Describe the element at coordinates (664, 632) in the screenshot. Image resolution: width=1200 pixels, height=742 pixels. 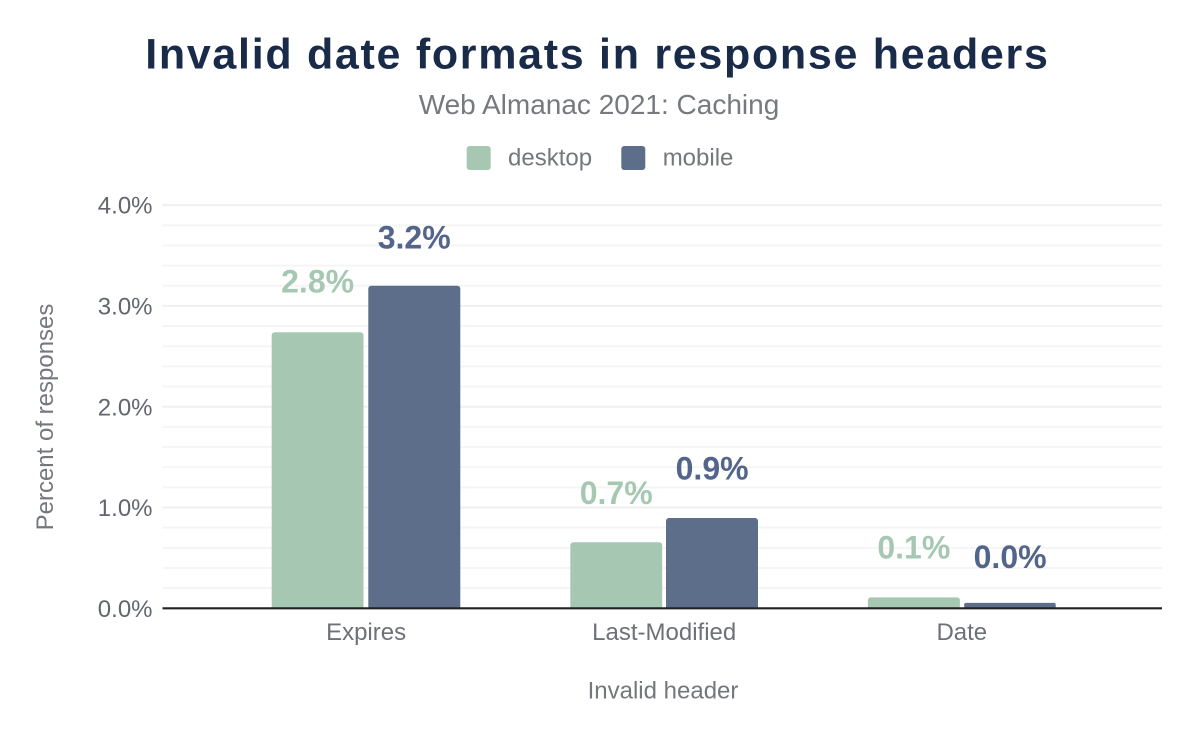
I see `svg-text: Last-Modified` at that location.